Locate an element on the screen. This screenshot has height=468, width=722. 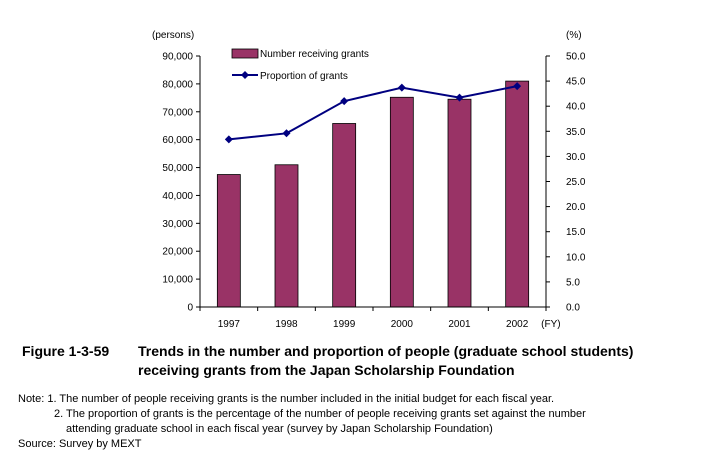
right-tick-label: 50.0 is located at coordinates (576, 57).